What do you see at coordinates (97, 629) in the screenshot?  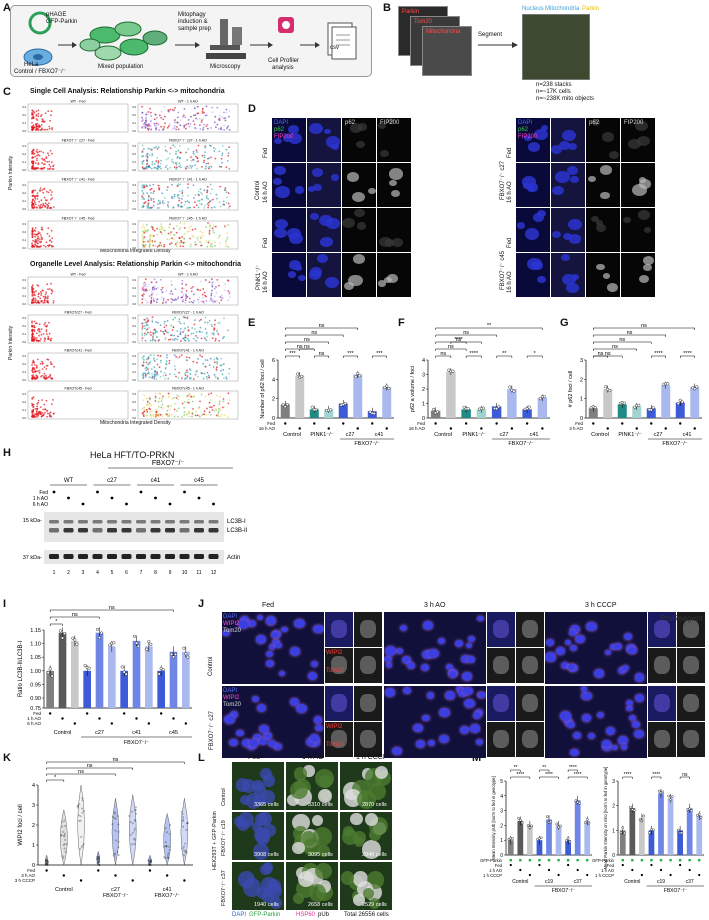 I see `i-data-point` at bounding box center [97, 629].